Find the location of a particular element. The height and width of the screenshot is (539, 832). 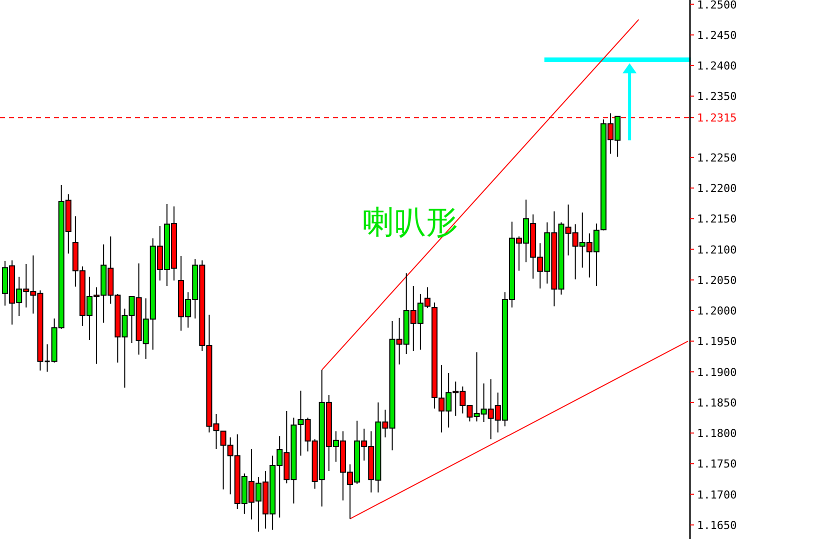

y-tick-label: 1.1650 is located at coordinates (717, 525).